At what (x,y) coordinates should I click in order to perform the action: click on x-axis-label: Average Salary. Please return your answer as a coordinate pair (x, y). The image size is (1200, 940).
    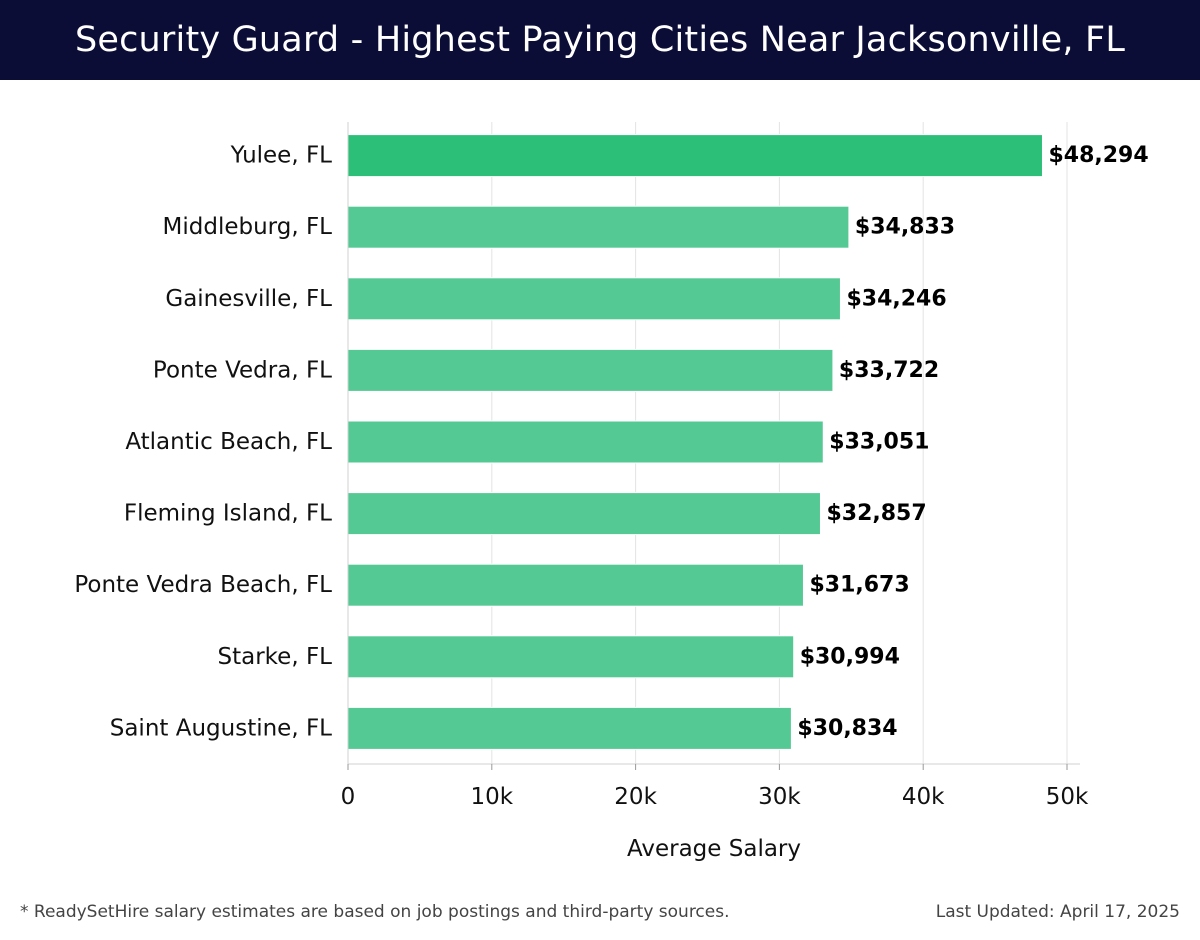
    Looking at the image, I should click on (714, 849).